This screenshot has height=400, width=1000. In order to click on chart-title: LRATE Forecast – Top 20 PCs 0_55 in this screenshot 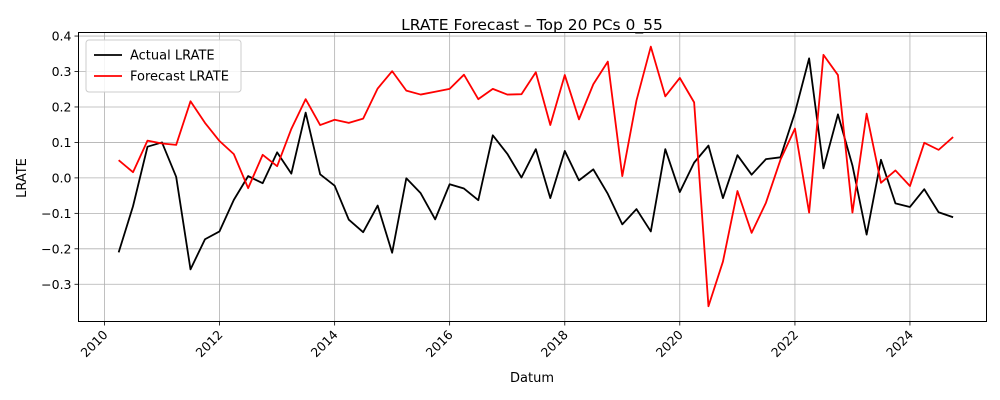, I will do `click(532, 25)`.